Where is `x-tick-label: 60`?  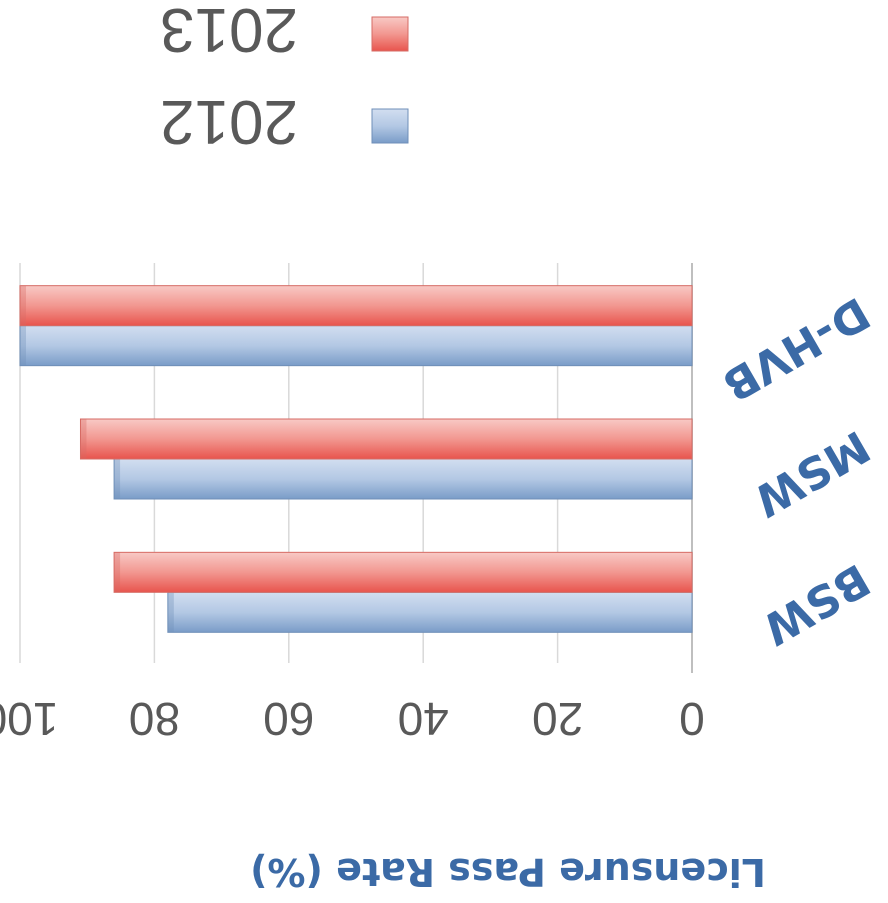 x-tick-label: 60 is located at coordinates (288, 719).